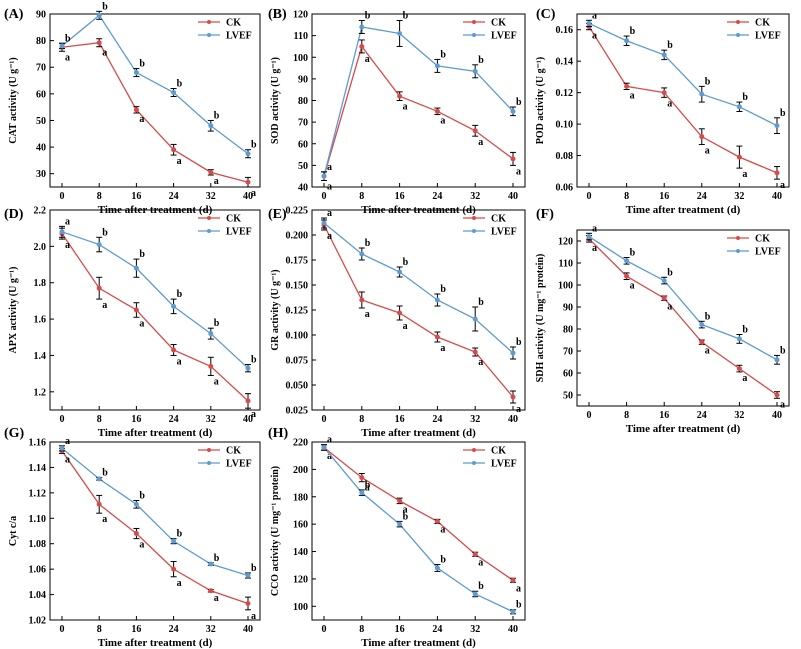 The image size is (801, 649). I want to click on y-tick-label: 0.12, so click(565, 93).